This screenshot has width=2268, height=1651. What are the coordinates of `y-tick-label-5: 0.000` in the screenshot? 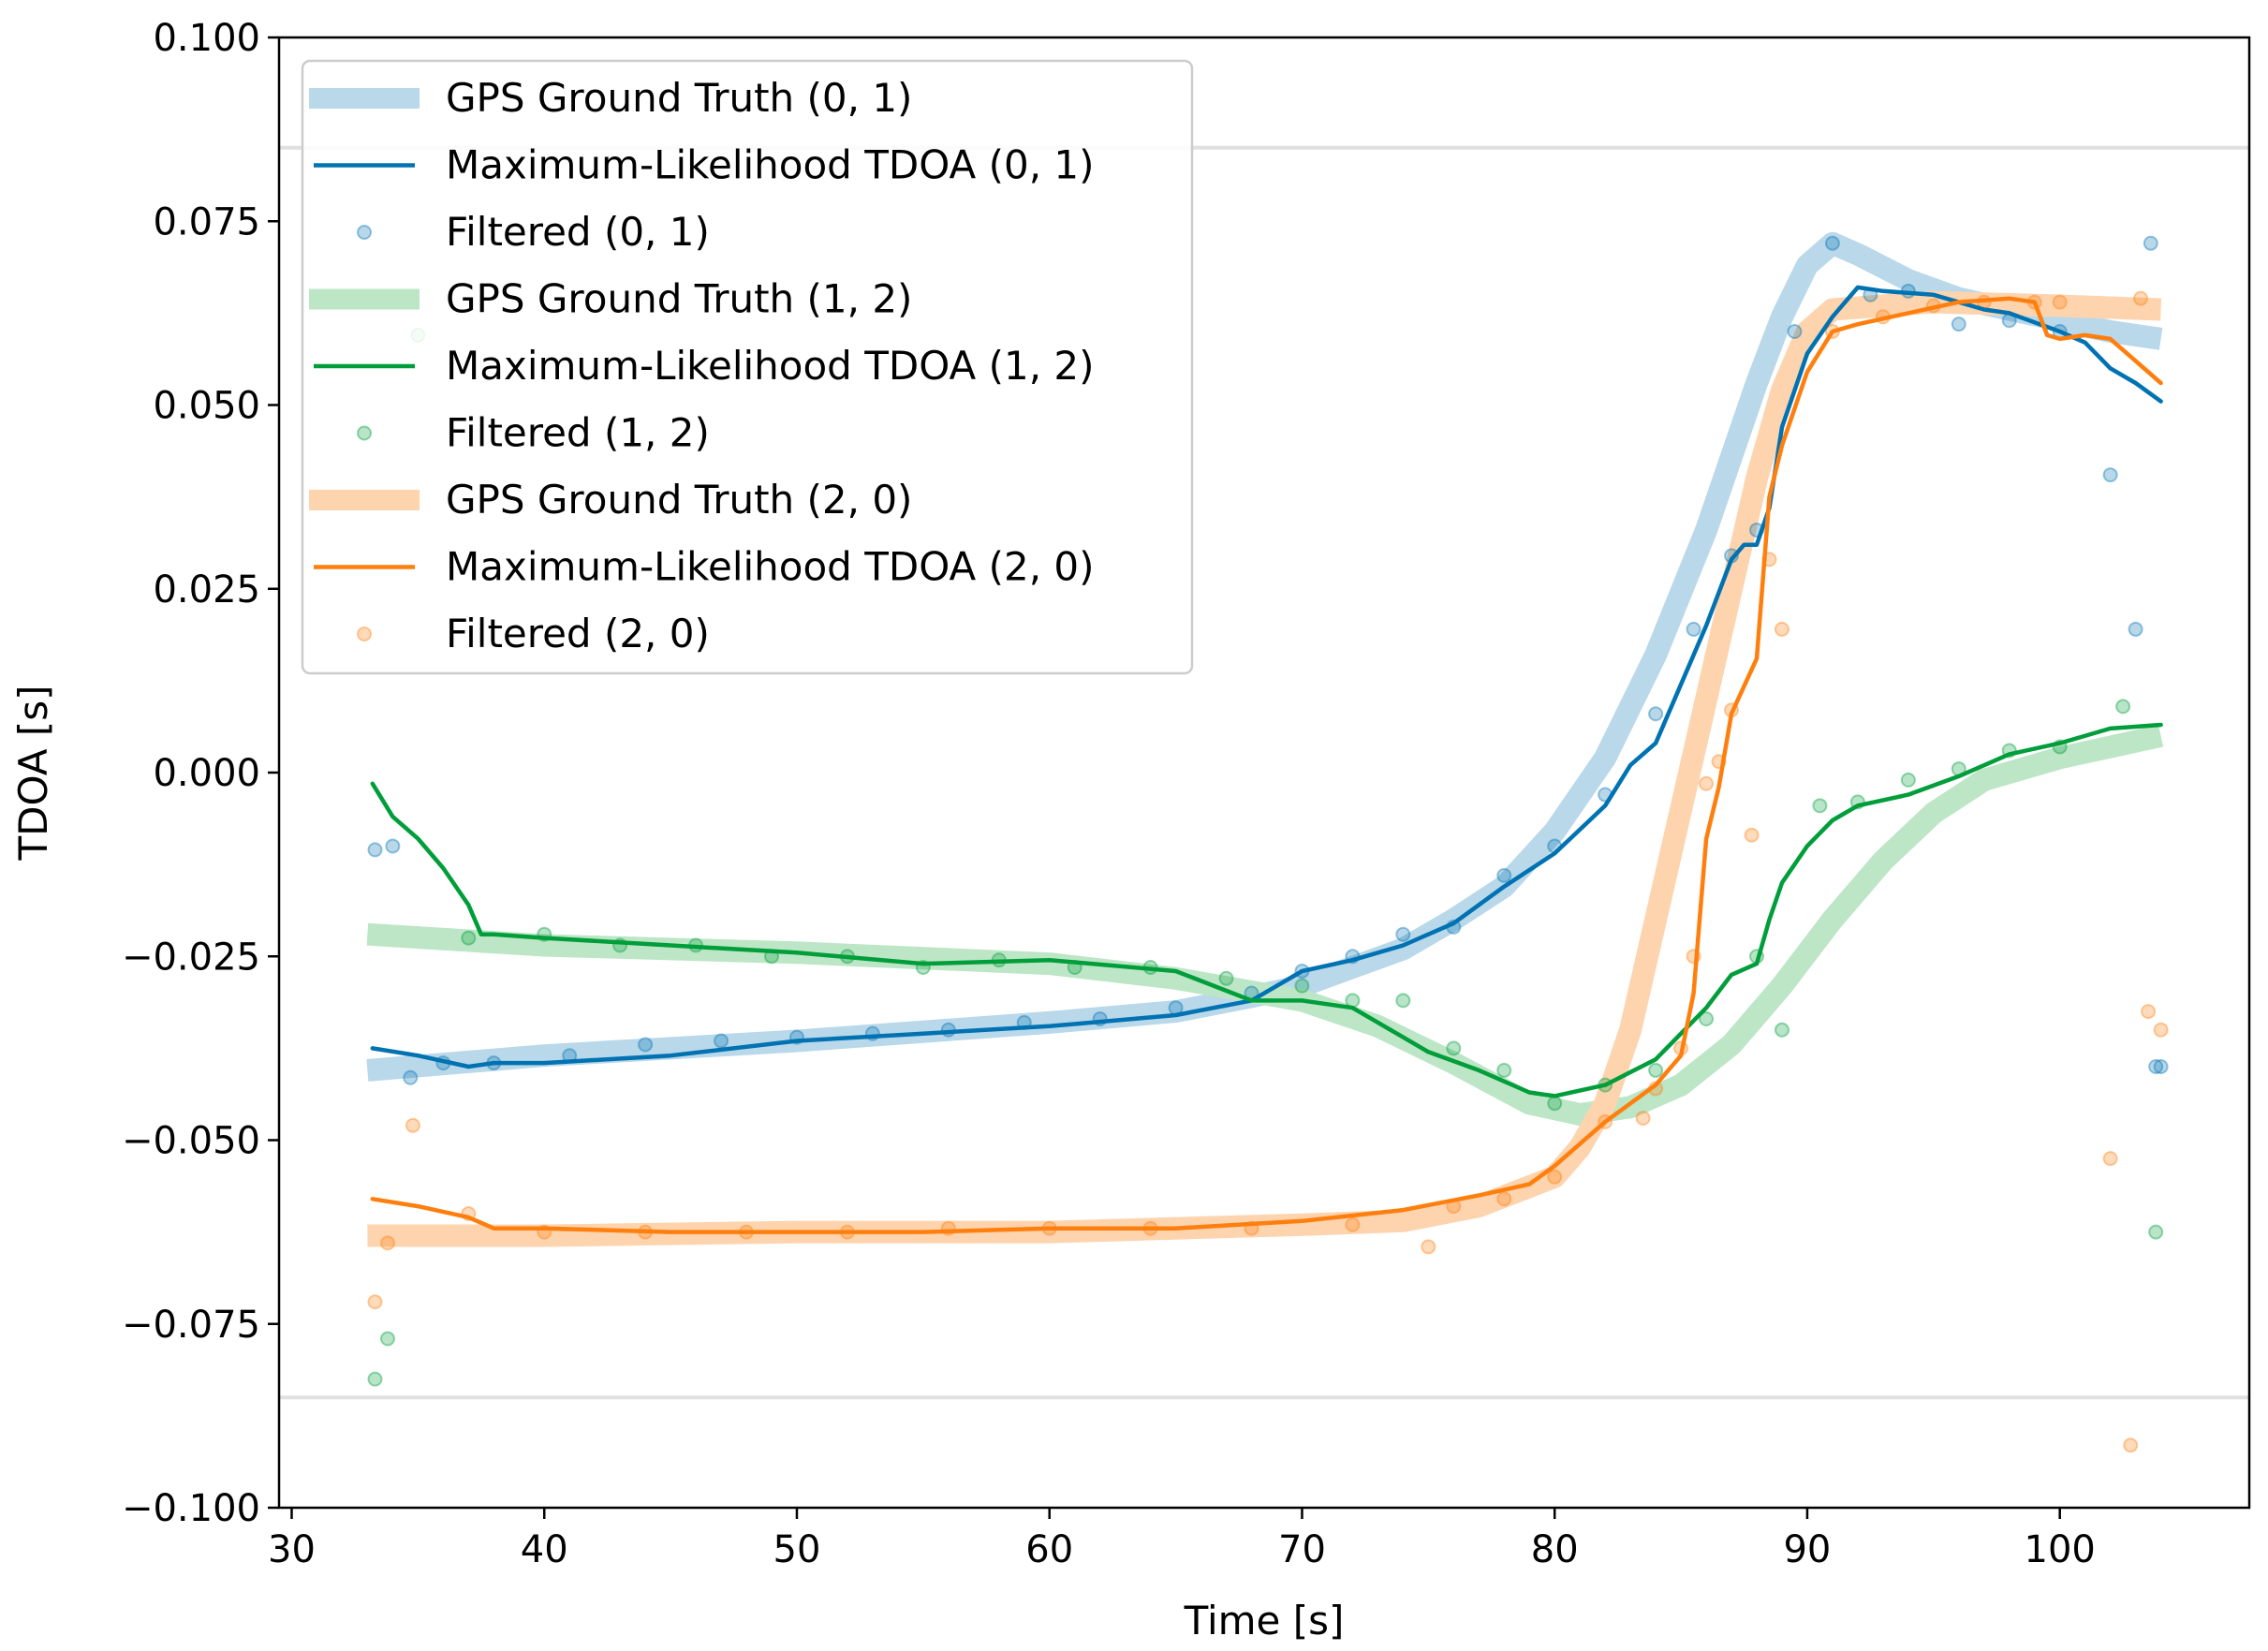 It's located at (206, 773).